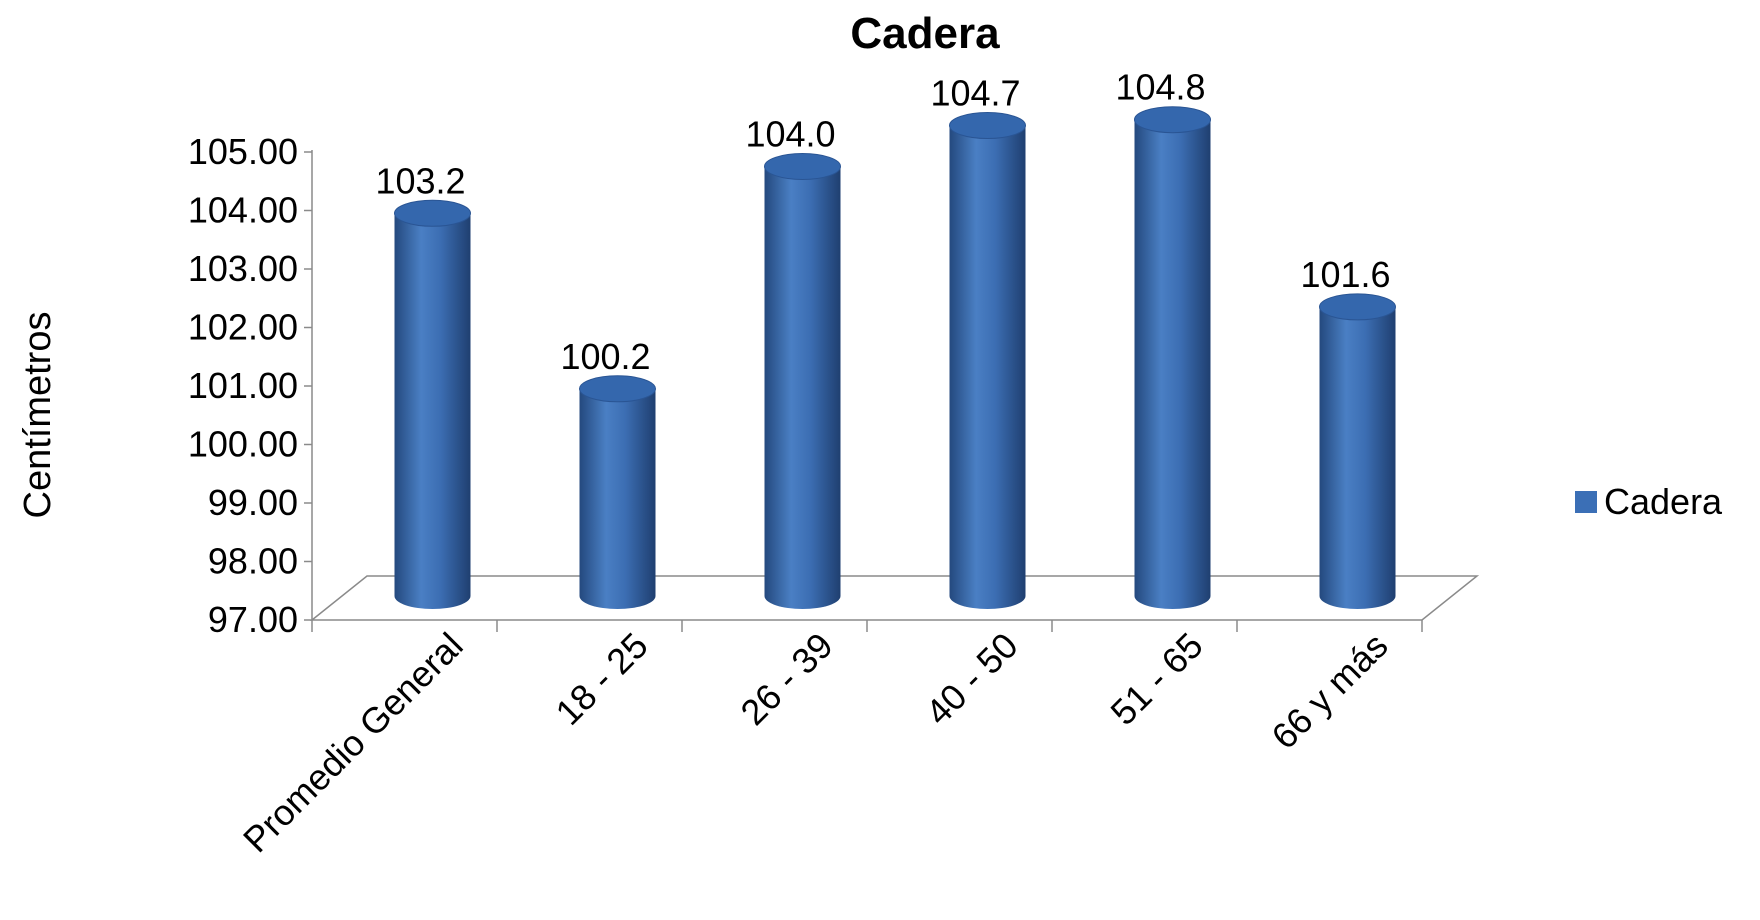  What do you see at coordinates (243, 210) in the screenshot?
I see `y-tick-label: 104.00` at bounding box center [243, 210].